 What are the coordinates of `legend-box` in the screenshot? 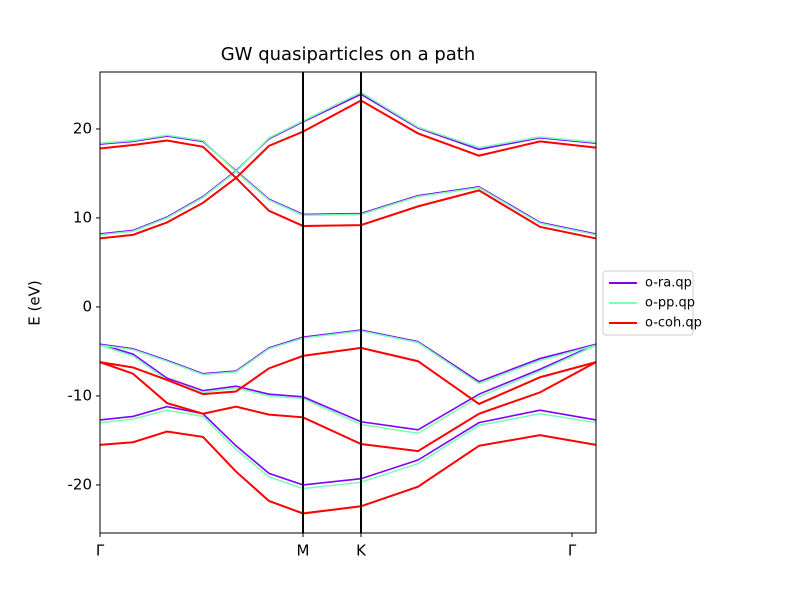 It's located at (648, 303).